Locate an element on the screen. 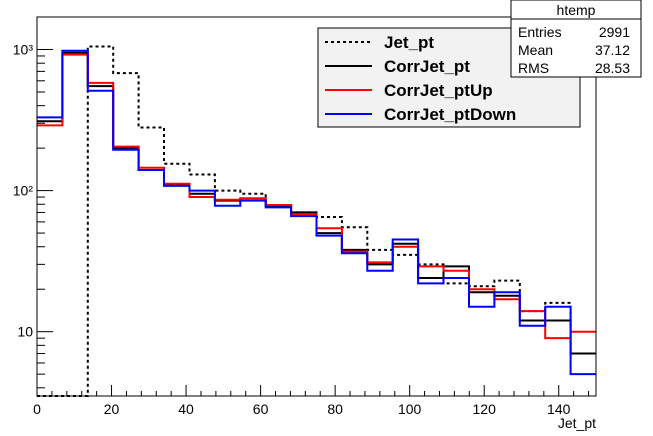 Image resolution: width=653 pixels, height=436 pixels. stats-mean-label: Mean is located at coordinates (535, 50).